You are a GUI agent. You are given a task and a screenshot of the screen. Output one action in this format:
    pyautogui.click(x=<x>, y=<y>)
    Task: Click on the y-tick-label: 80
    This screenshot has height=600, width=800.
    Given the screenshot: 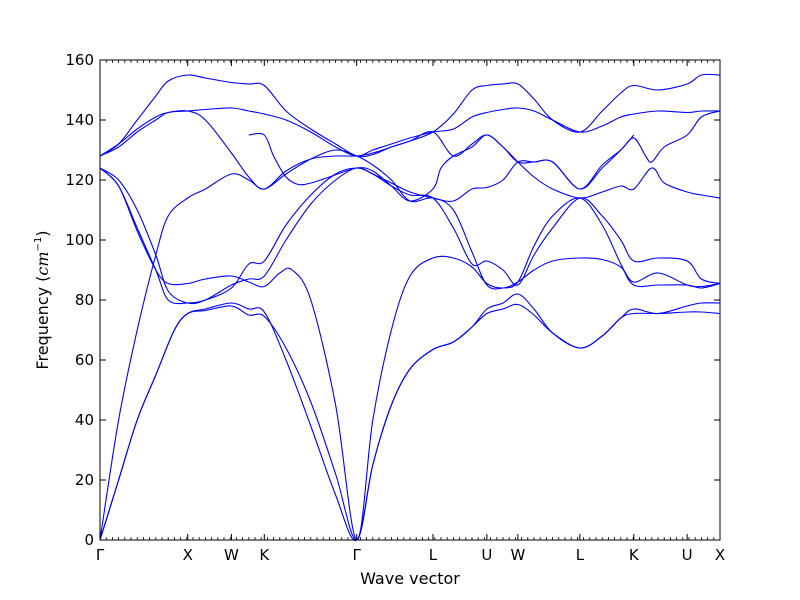 What is the action you would take?
    pyautogui.click(x=84, y=300)
    